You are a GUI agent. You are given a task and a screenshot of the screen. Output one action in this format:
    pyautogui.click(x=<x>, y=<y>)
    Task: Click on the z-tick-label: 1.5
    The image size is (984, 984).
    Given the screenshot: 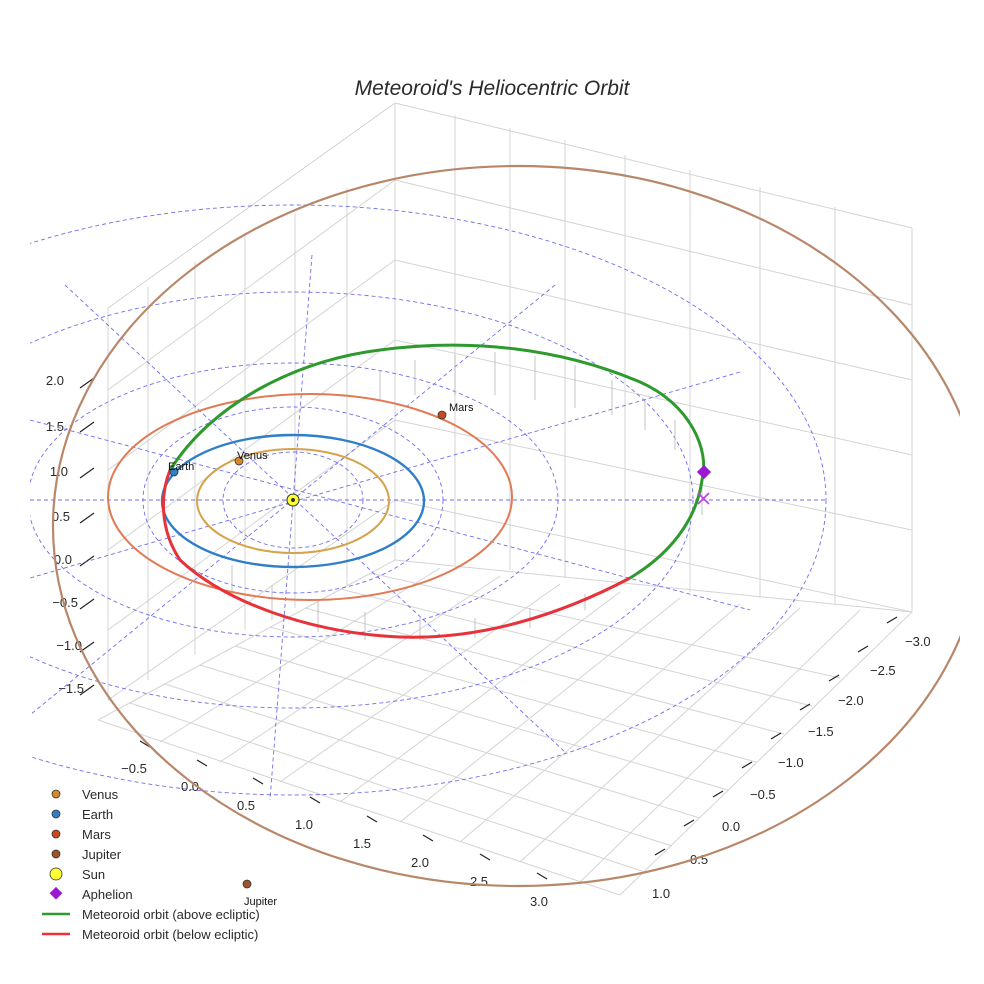 What is the action you would take?
    pyautogui.click(x=55, y=426)
    